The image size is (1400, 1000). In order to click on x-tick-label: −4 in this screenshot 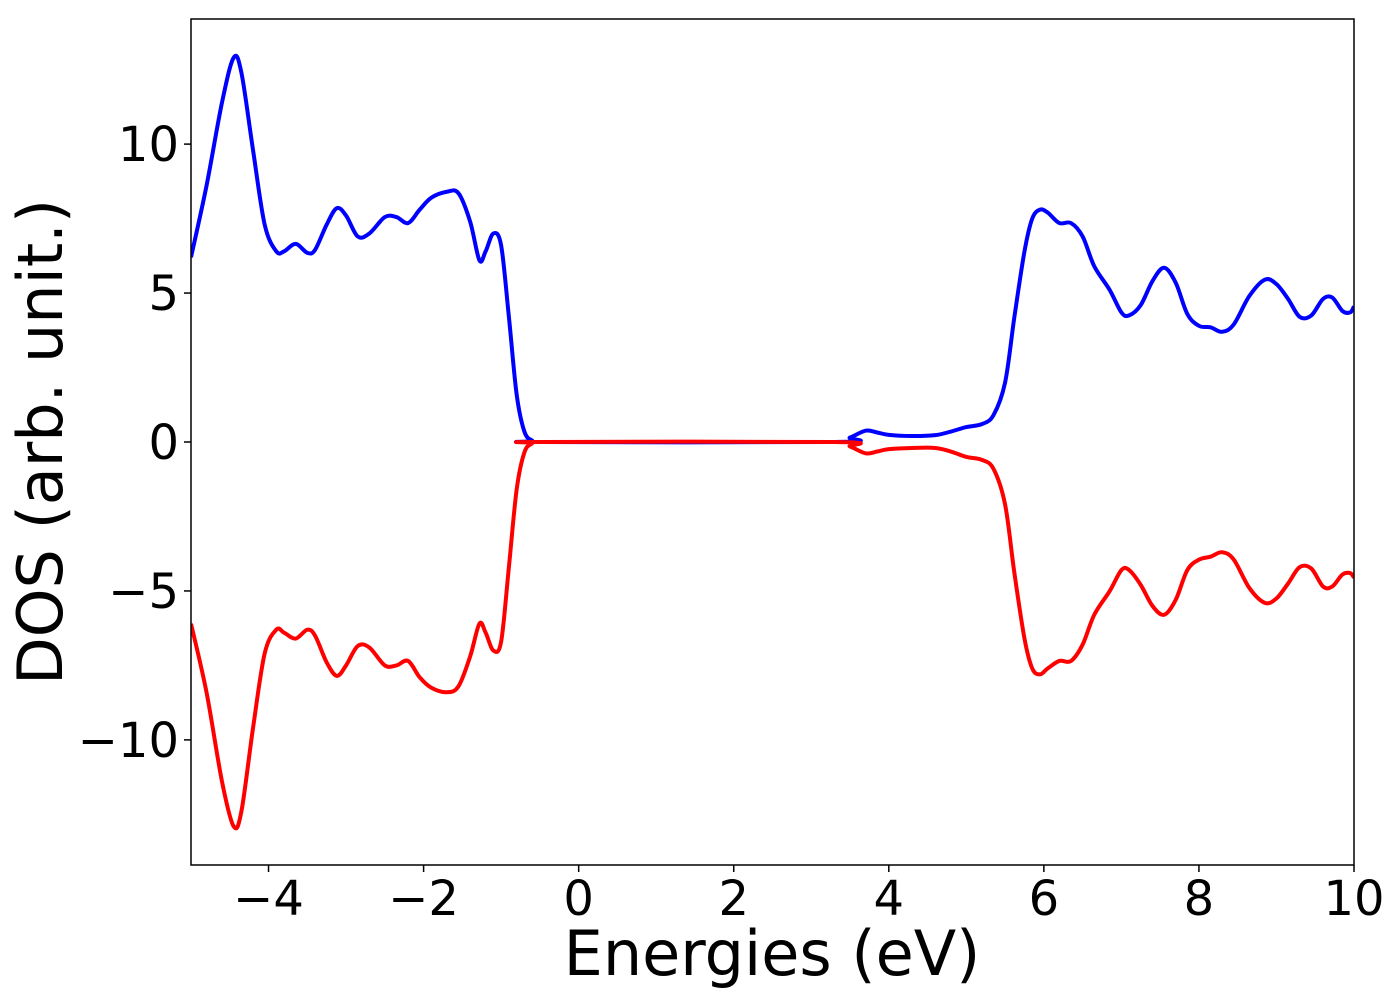, I will do `click(268, 899)`.